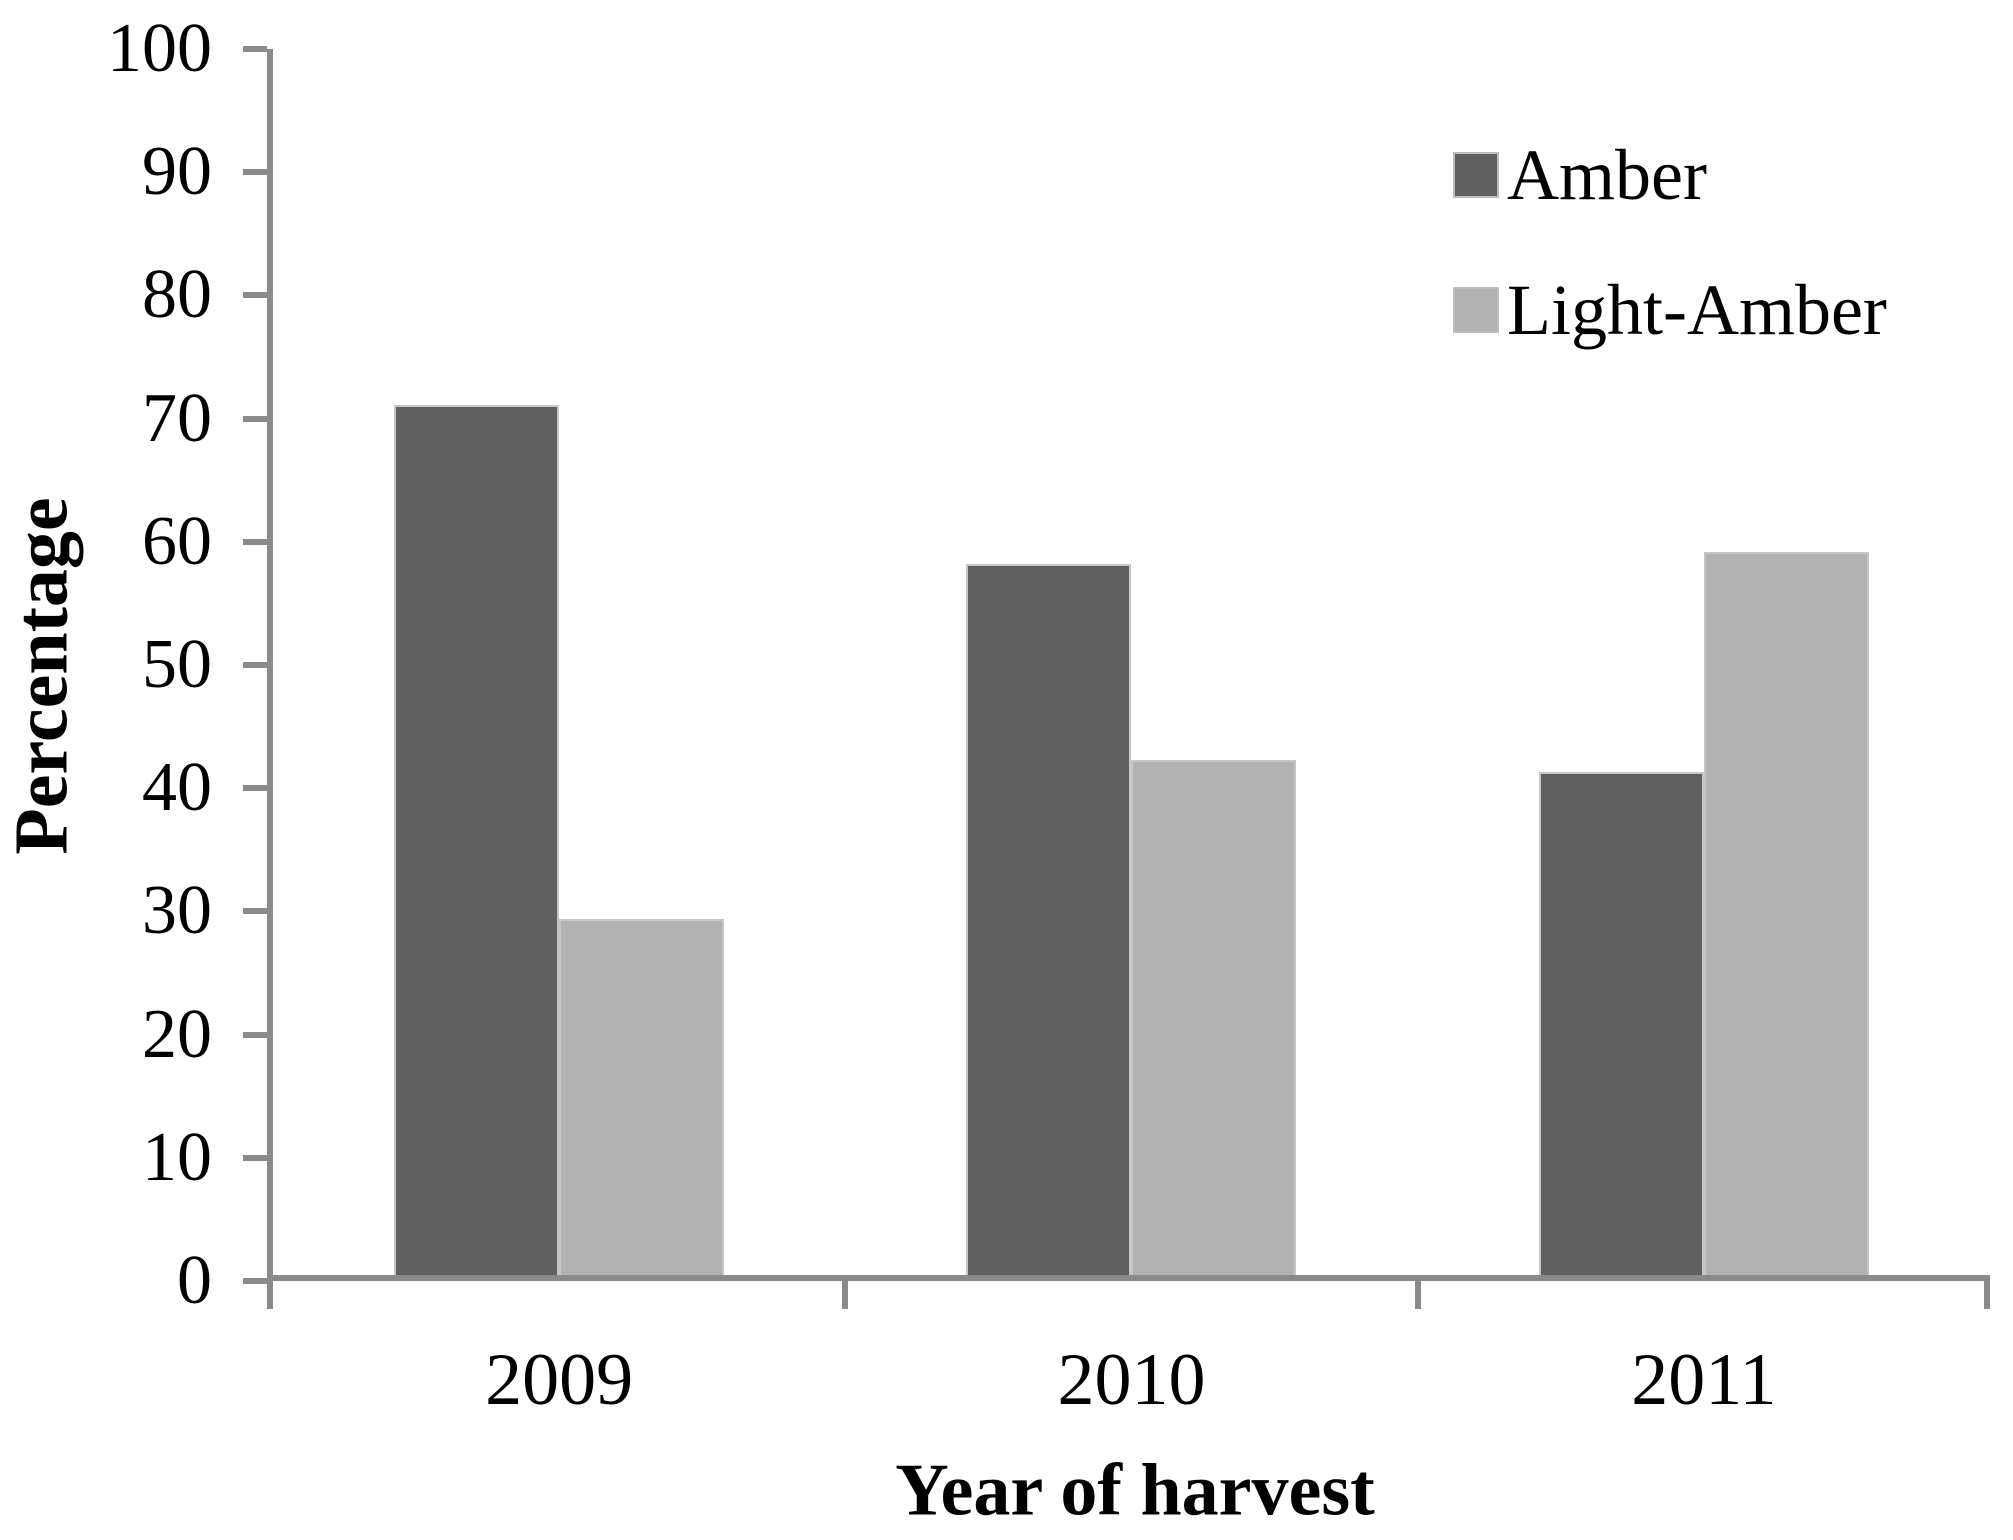 The image size is (2013, 1540). What do you see at coordinates (1049, 919) in the screenshot?
I see `bar-amber-2010` at bounding box center [1049, 919].